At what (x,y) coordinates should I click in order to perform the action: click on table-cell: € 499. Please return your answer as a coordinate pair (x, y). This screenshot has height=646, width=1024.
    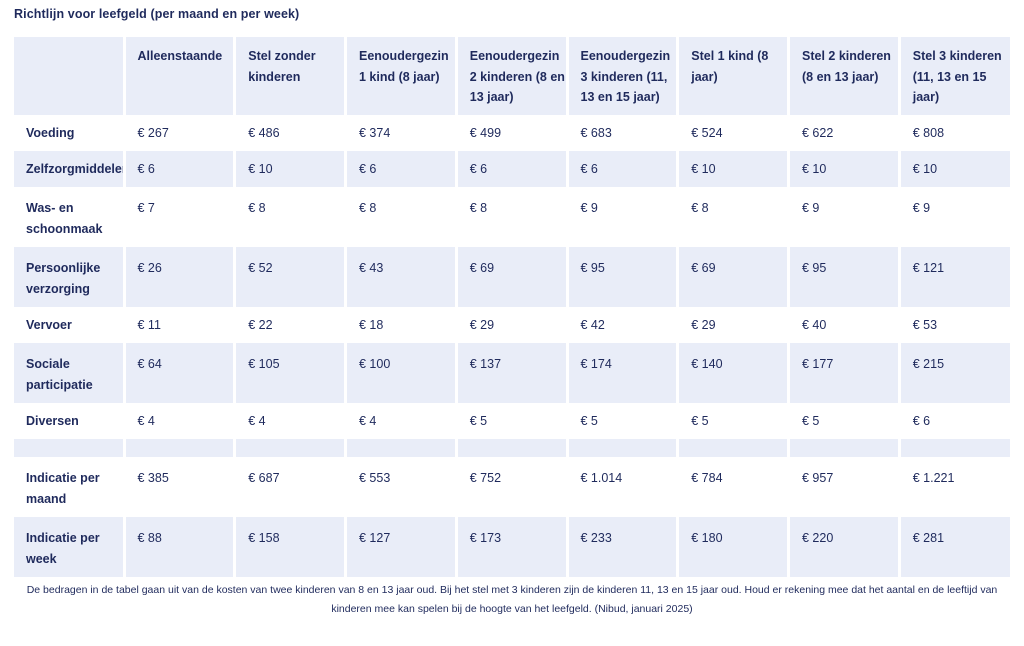
    Looking at the image, I should click on (512, 133).